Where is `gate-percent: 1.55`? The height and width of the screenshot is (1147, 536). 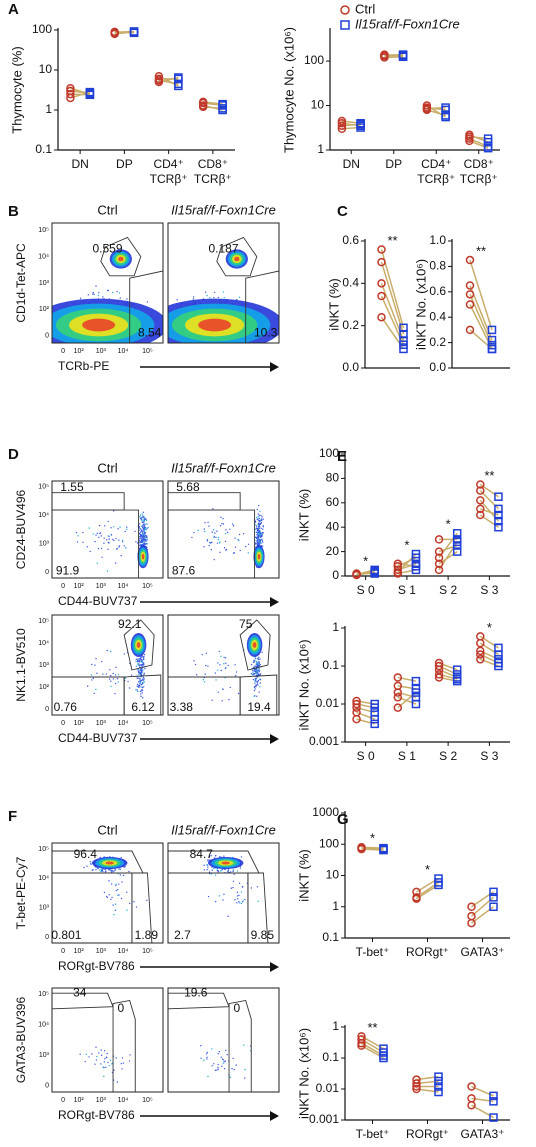 gate-percent: 1.55 is located at coordinates (72, 487).